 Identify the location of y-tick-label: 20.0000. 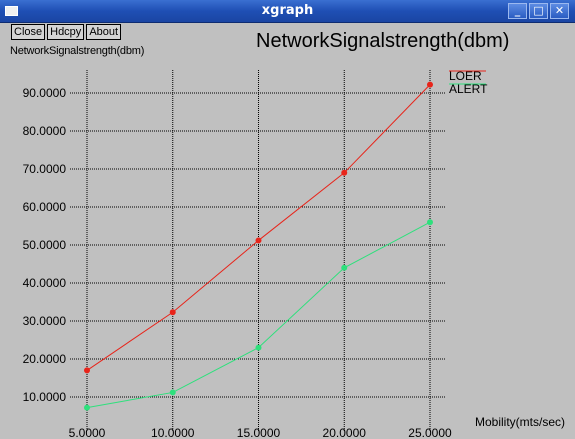
(45, 359).